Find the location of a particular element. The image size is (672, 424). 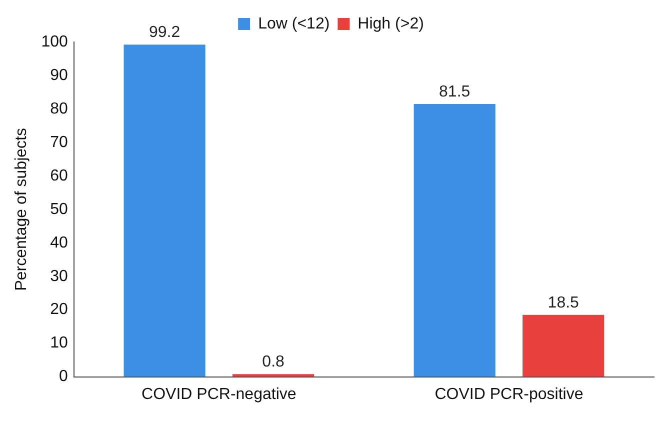

y-tick-label: 30 is located at coordinates (59, 276).